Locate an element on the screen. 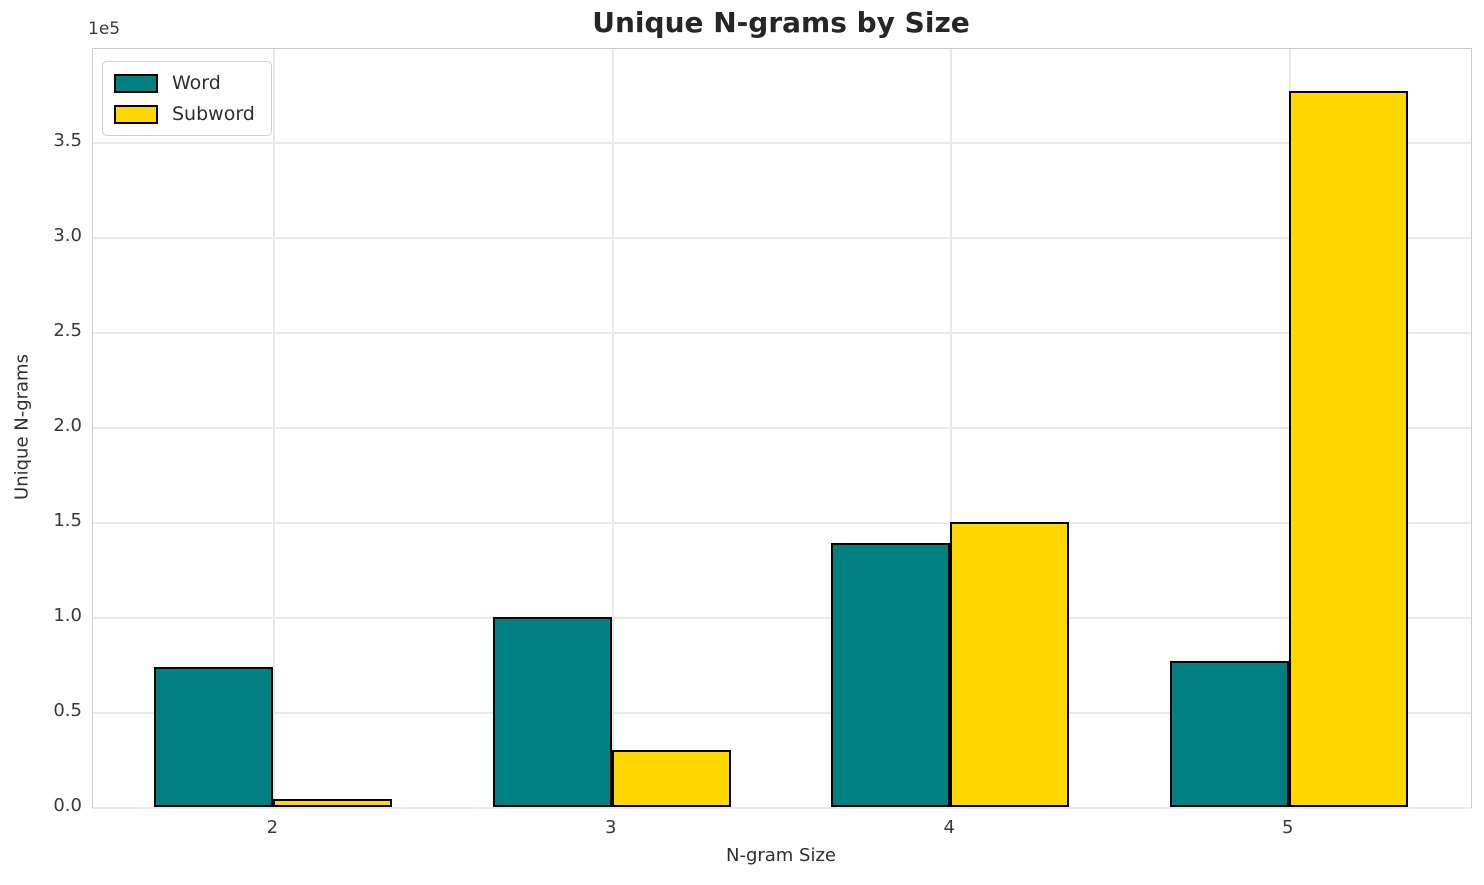 The width and height of the screenshot is (1484, 885). legend: Word Subword is located at coordinates (187, 98).